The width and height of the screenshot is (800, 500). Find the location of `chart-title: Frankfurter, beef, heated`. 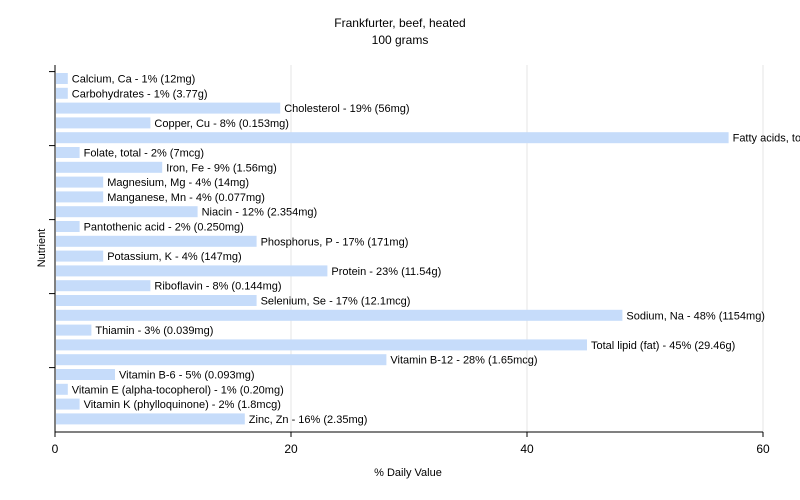

chart-title: Frankfurter, beef, heated is located at coordinates (399, 23).